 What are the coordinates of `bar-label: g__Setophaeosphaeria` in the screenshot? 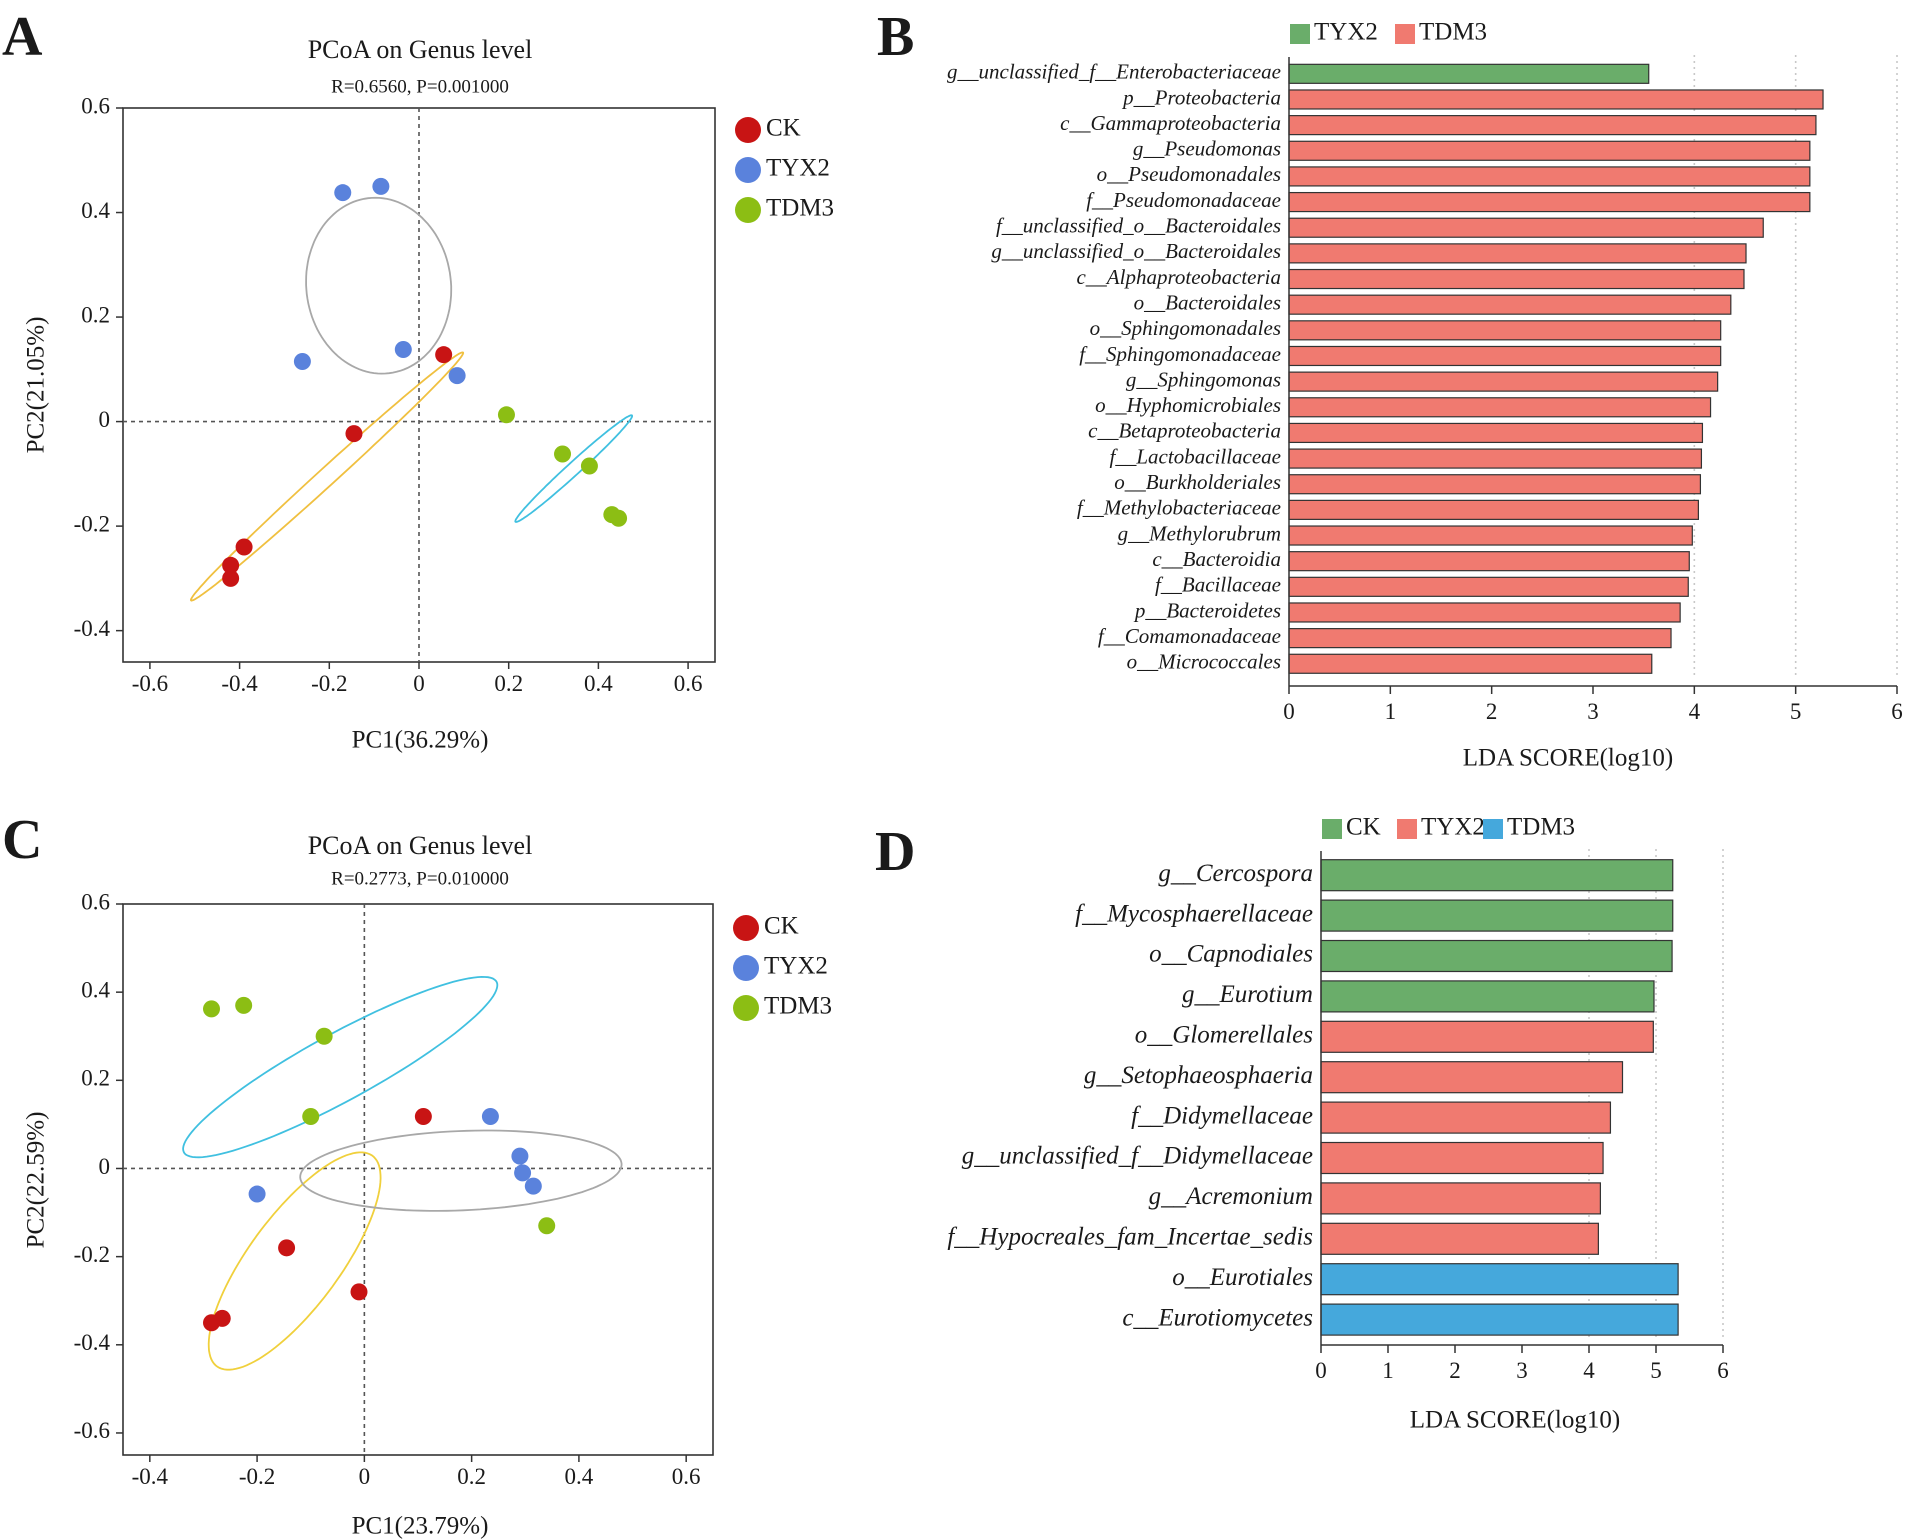 It's located at (1198, 1075).